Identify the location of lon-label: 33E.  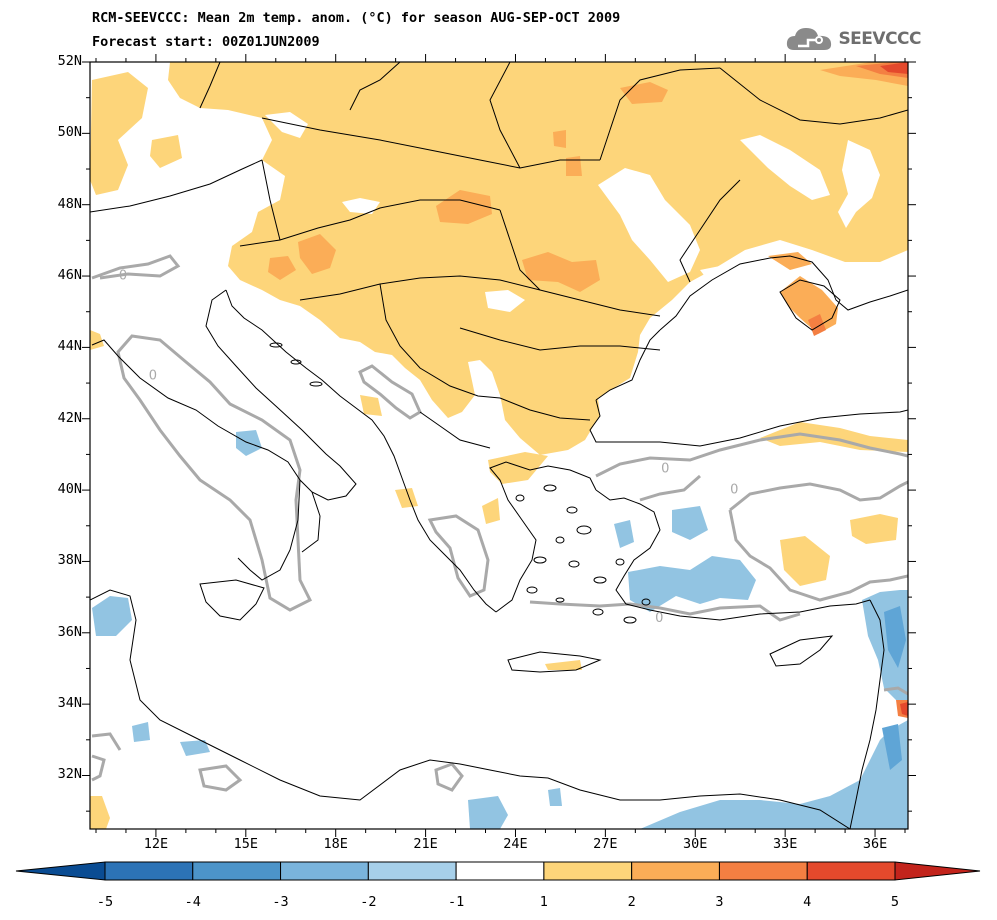
(785, 844).